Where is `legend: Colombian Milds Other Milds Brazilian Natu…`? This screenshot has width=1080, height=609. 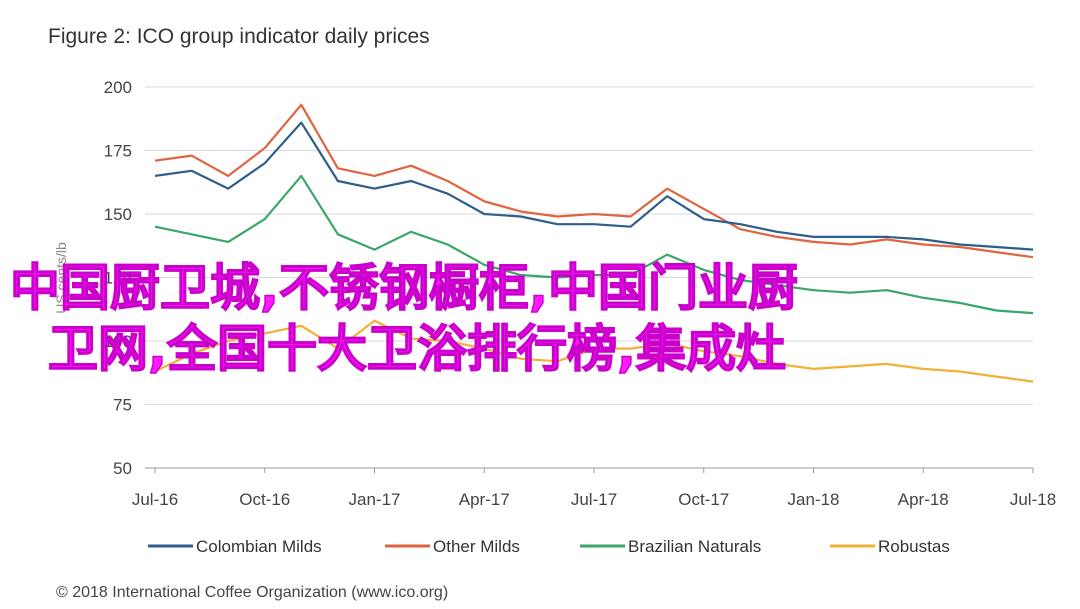 legend: Colombian Milds Other Milds Brazilian Natu… is located at coordinates (549, 546).